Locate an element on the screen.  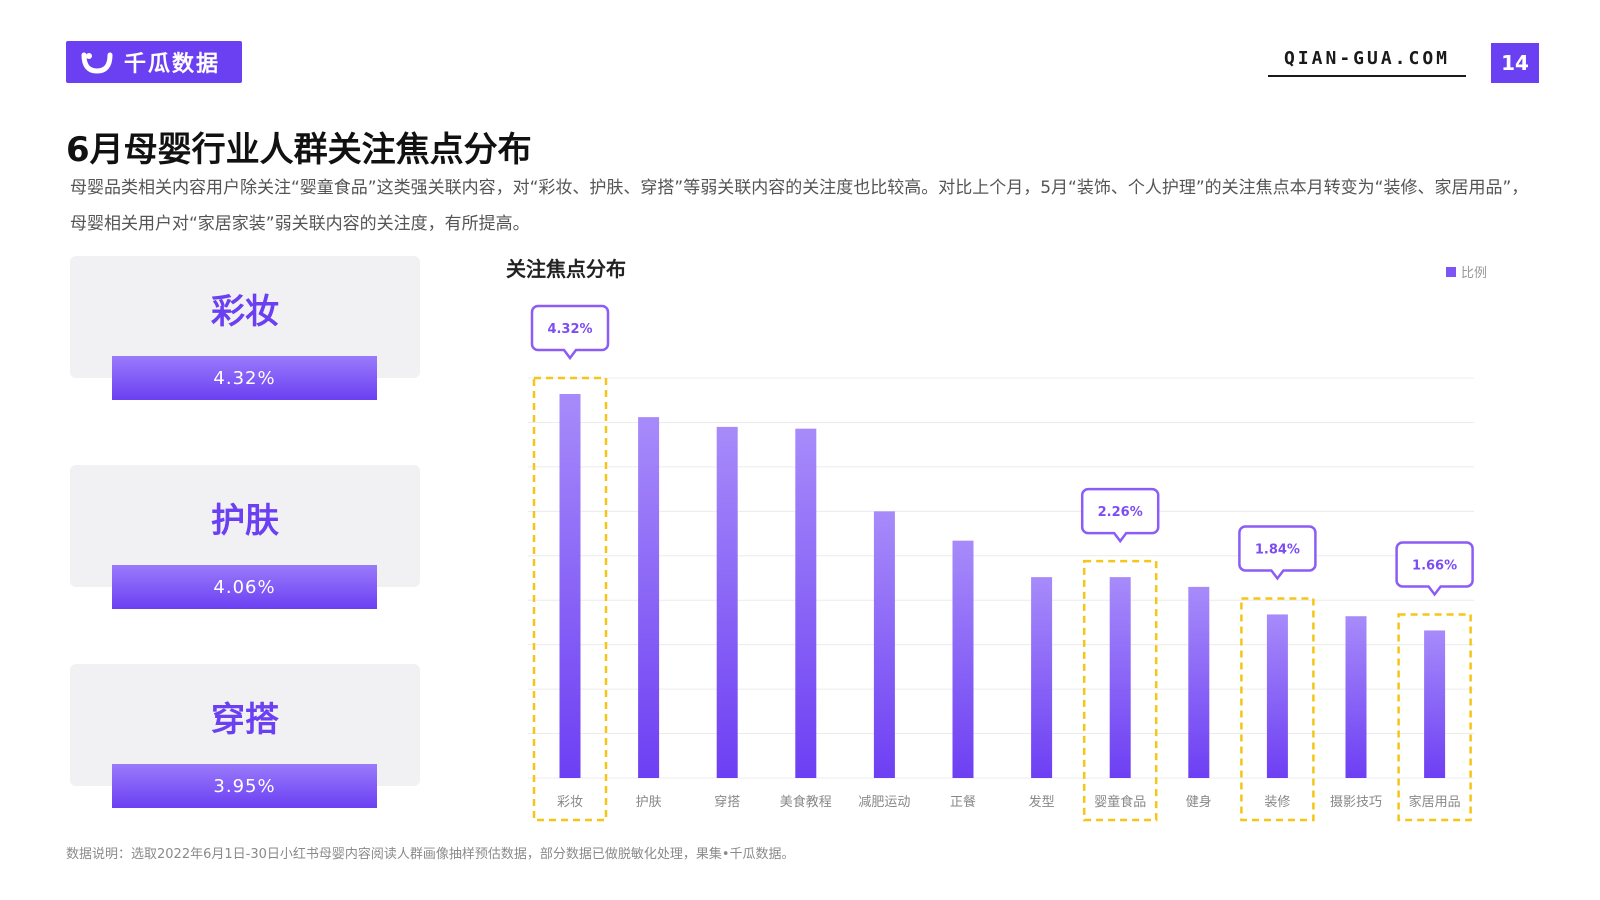
x-tick-label: 健身 is located at coordinates (1199, 802).